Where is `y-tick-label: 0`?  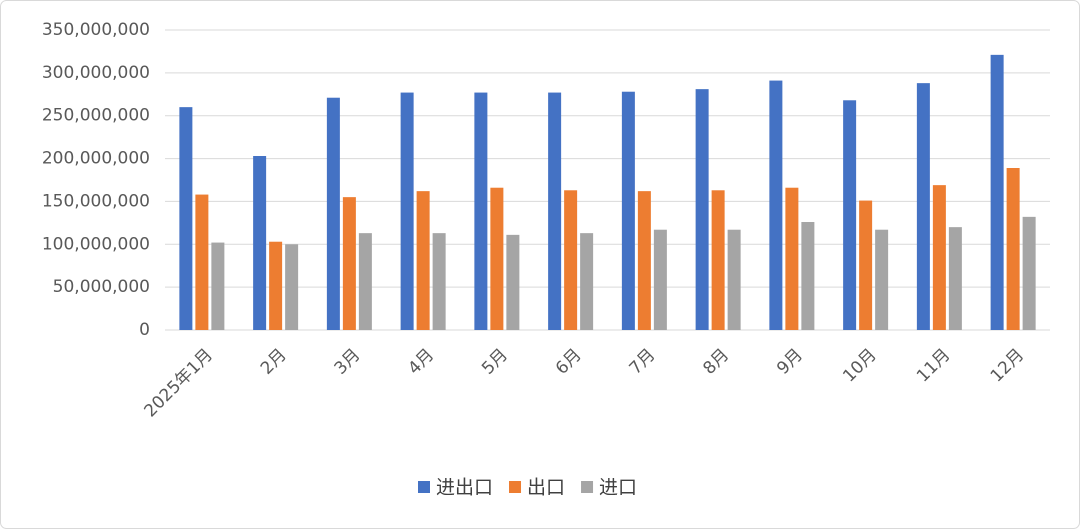
y-tick-label: 0 is located at coordinates (144, 330).